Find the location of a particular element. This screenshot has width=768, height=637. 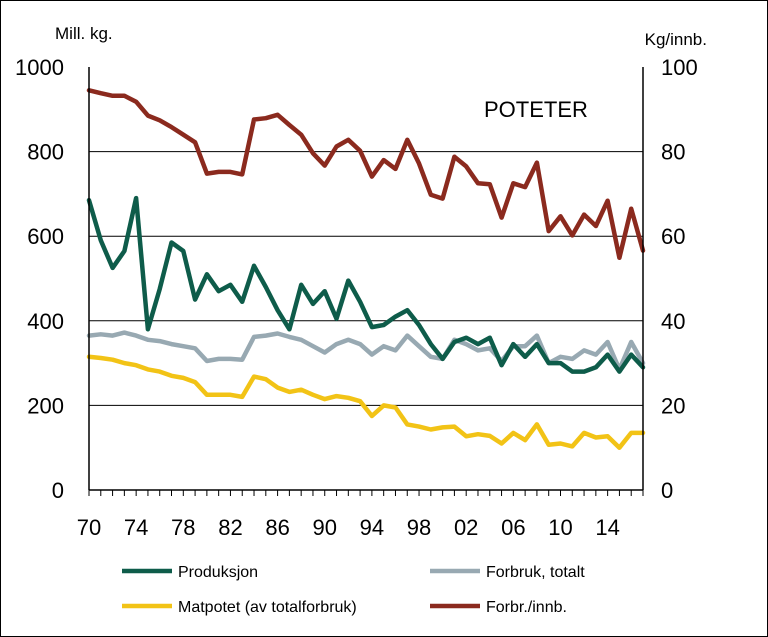

legend-label: Matpotet (av totalforbruk) is located at coordinates (267, 607).